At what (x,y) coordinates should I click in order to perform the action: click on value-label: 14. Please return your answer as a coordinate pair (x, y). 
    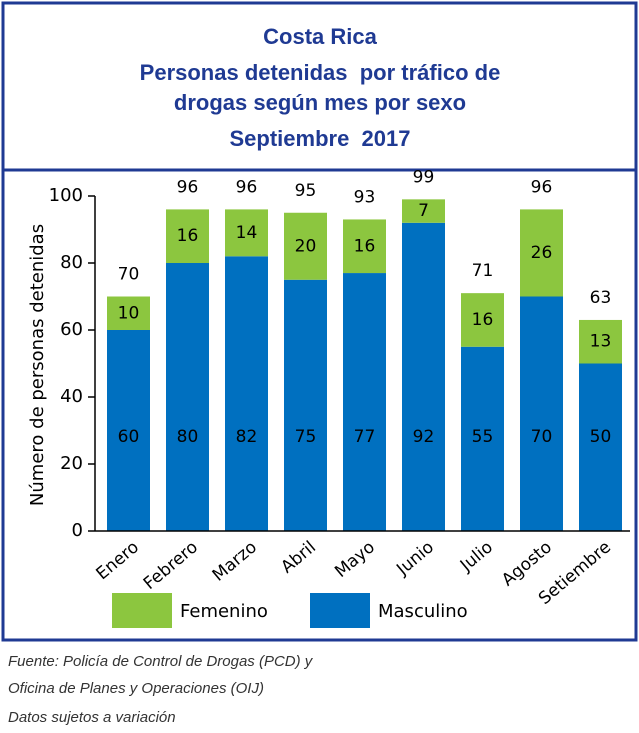
    Looking at the image, I should click on (247, 233).